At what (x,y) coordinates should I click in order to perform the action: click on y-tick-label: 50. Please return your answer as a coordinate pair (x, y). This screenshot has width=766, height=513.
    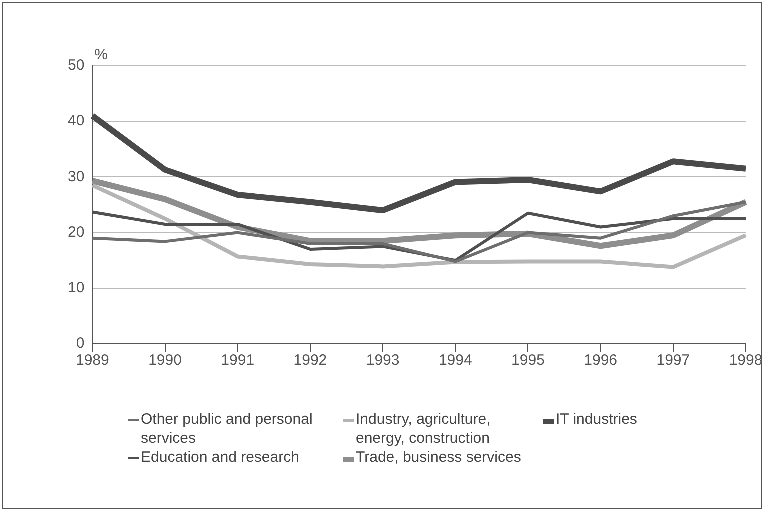
    Looking at the image, I should click on (76, 65).